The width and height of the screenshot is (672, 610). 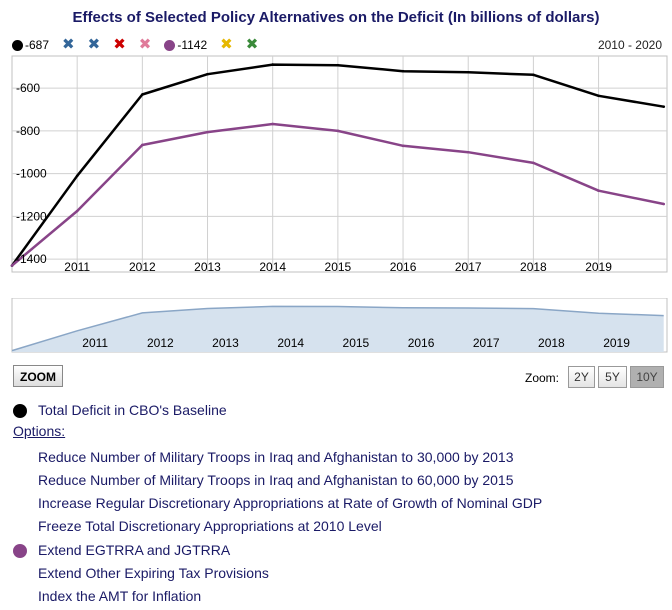 I want to click on x-tick-label: 2017, so click(x=468, y=267).